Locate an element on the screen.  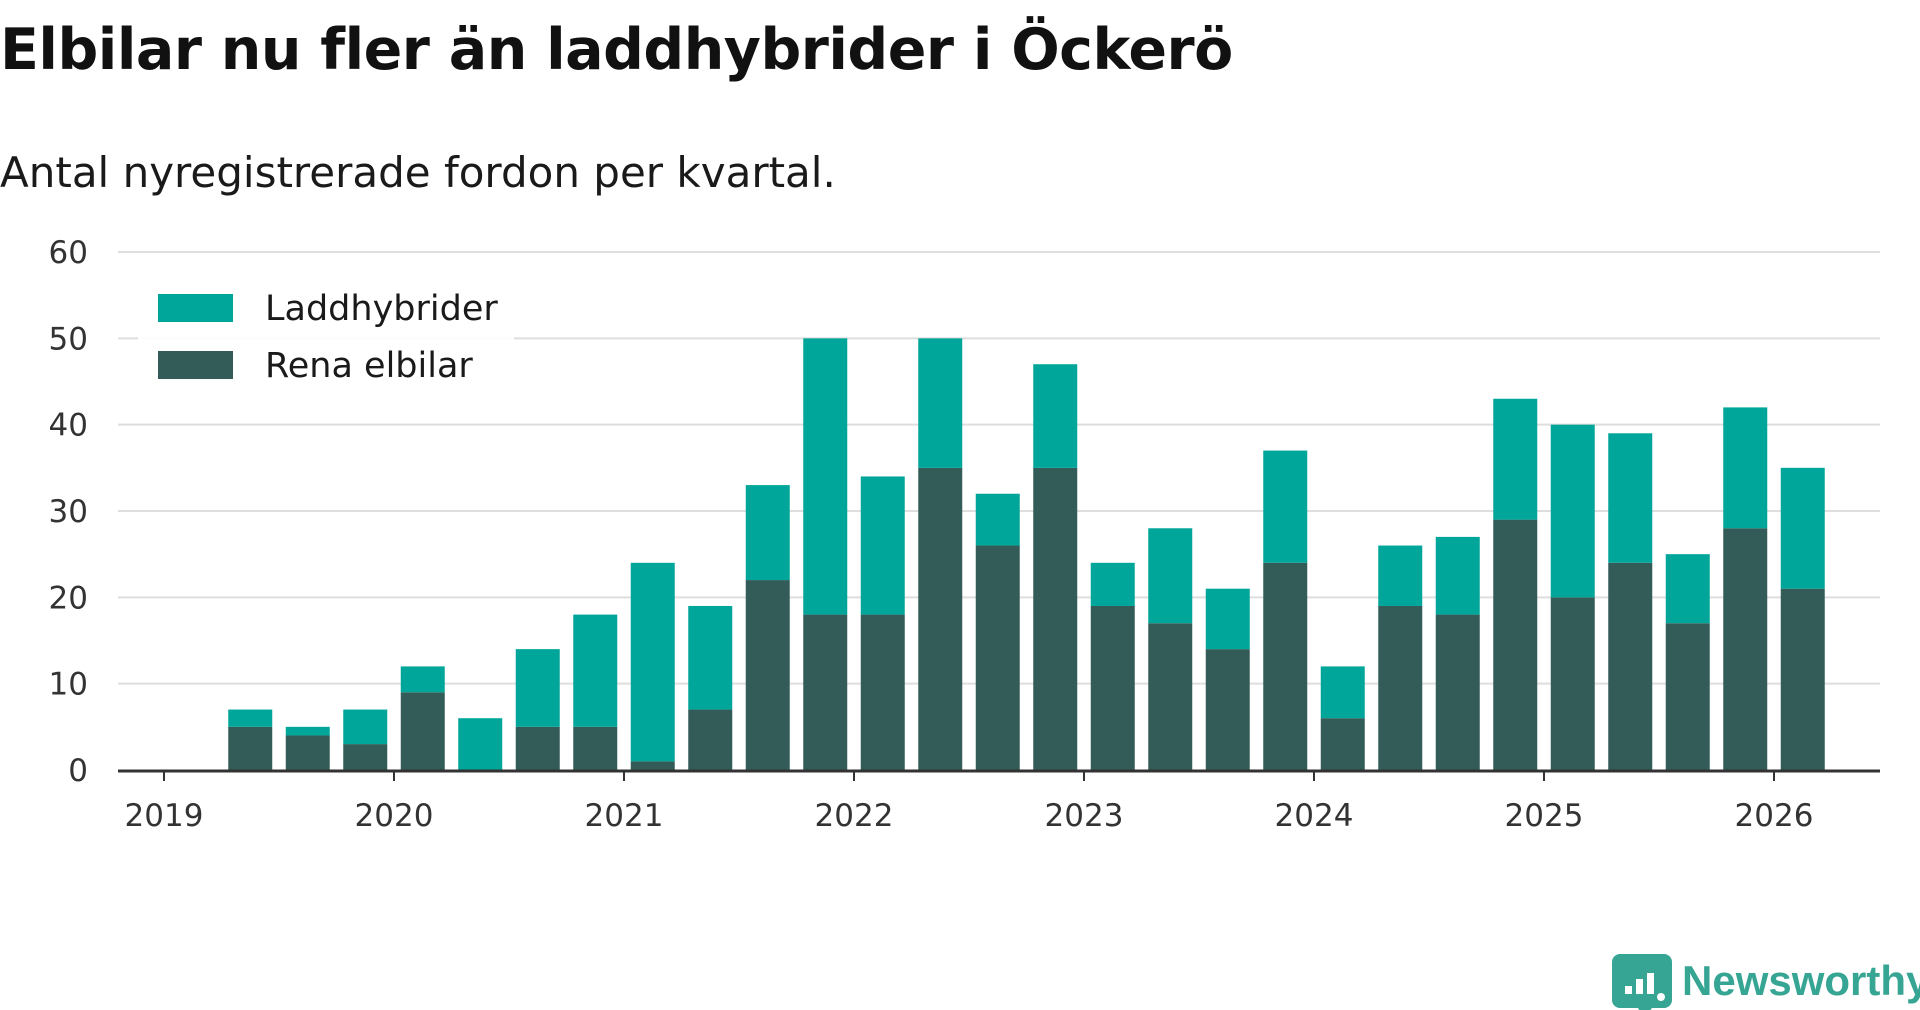
x-tick-label: 2019 is located at coordinates (164, 816).